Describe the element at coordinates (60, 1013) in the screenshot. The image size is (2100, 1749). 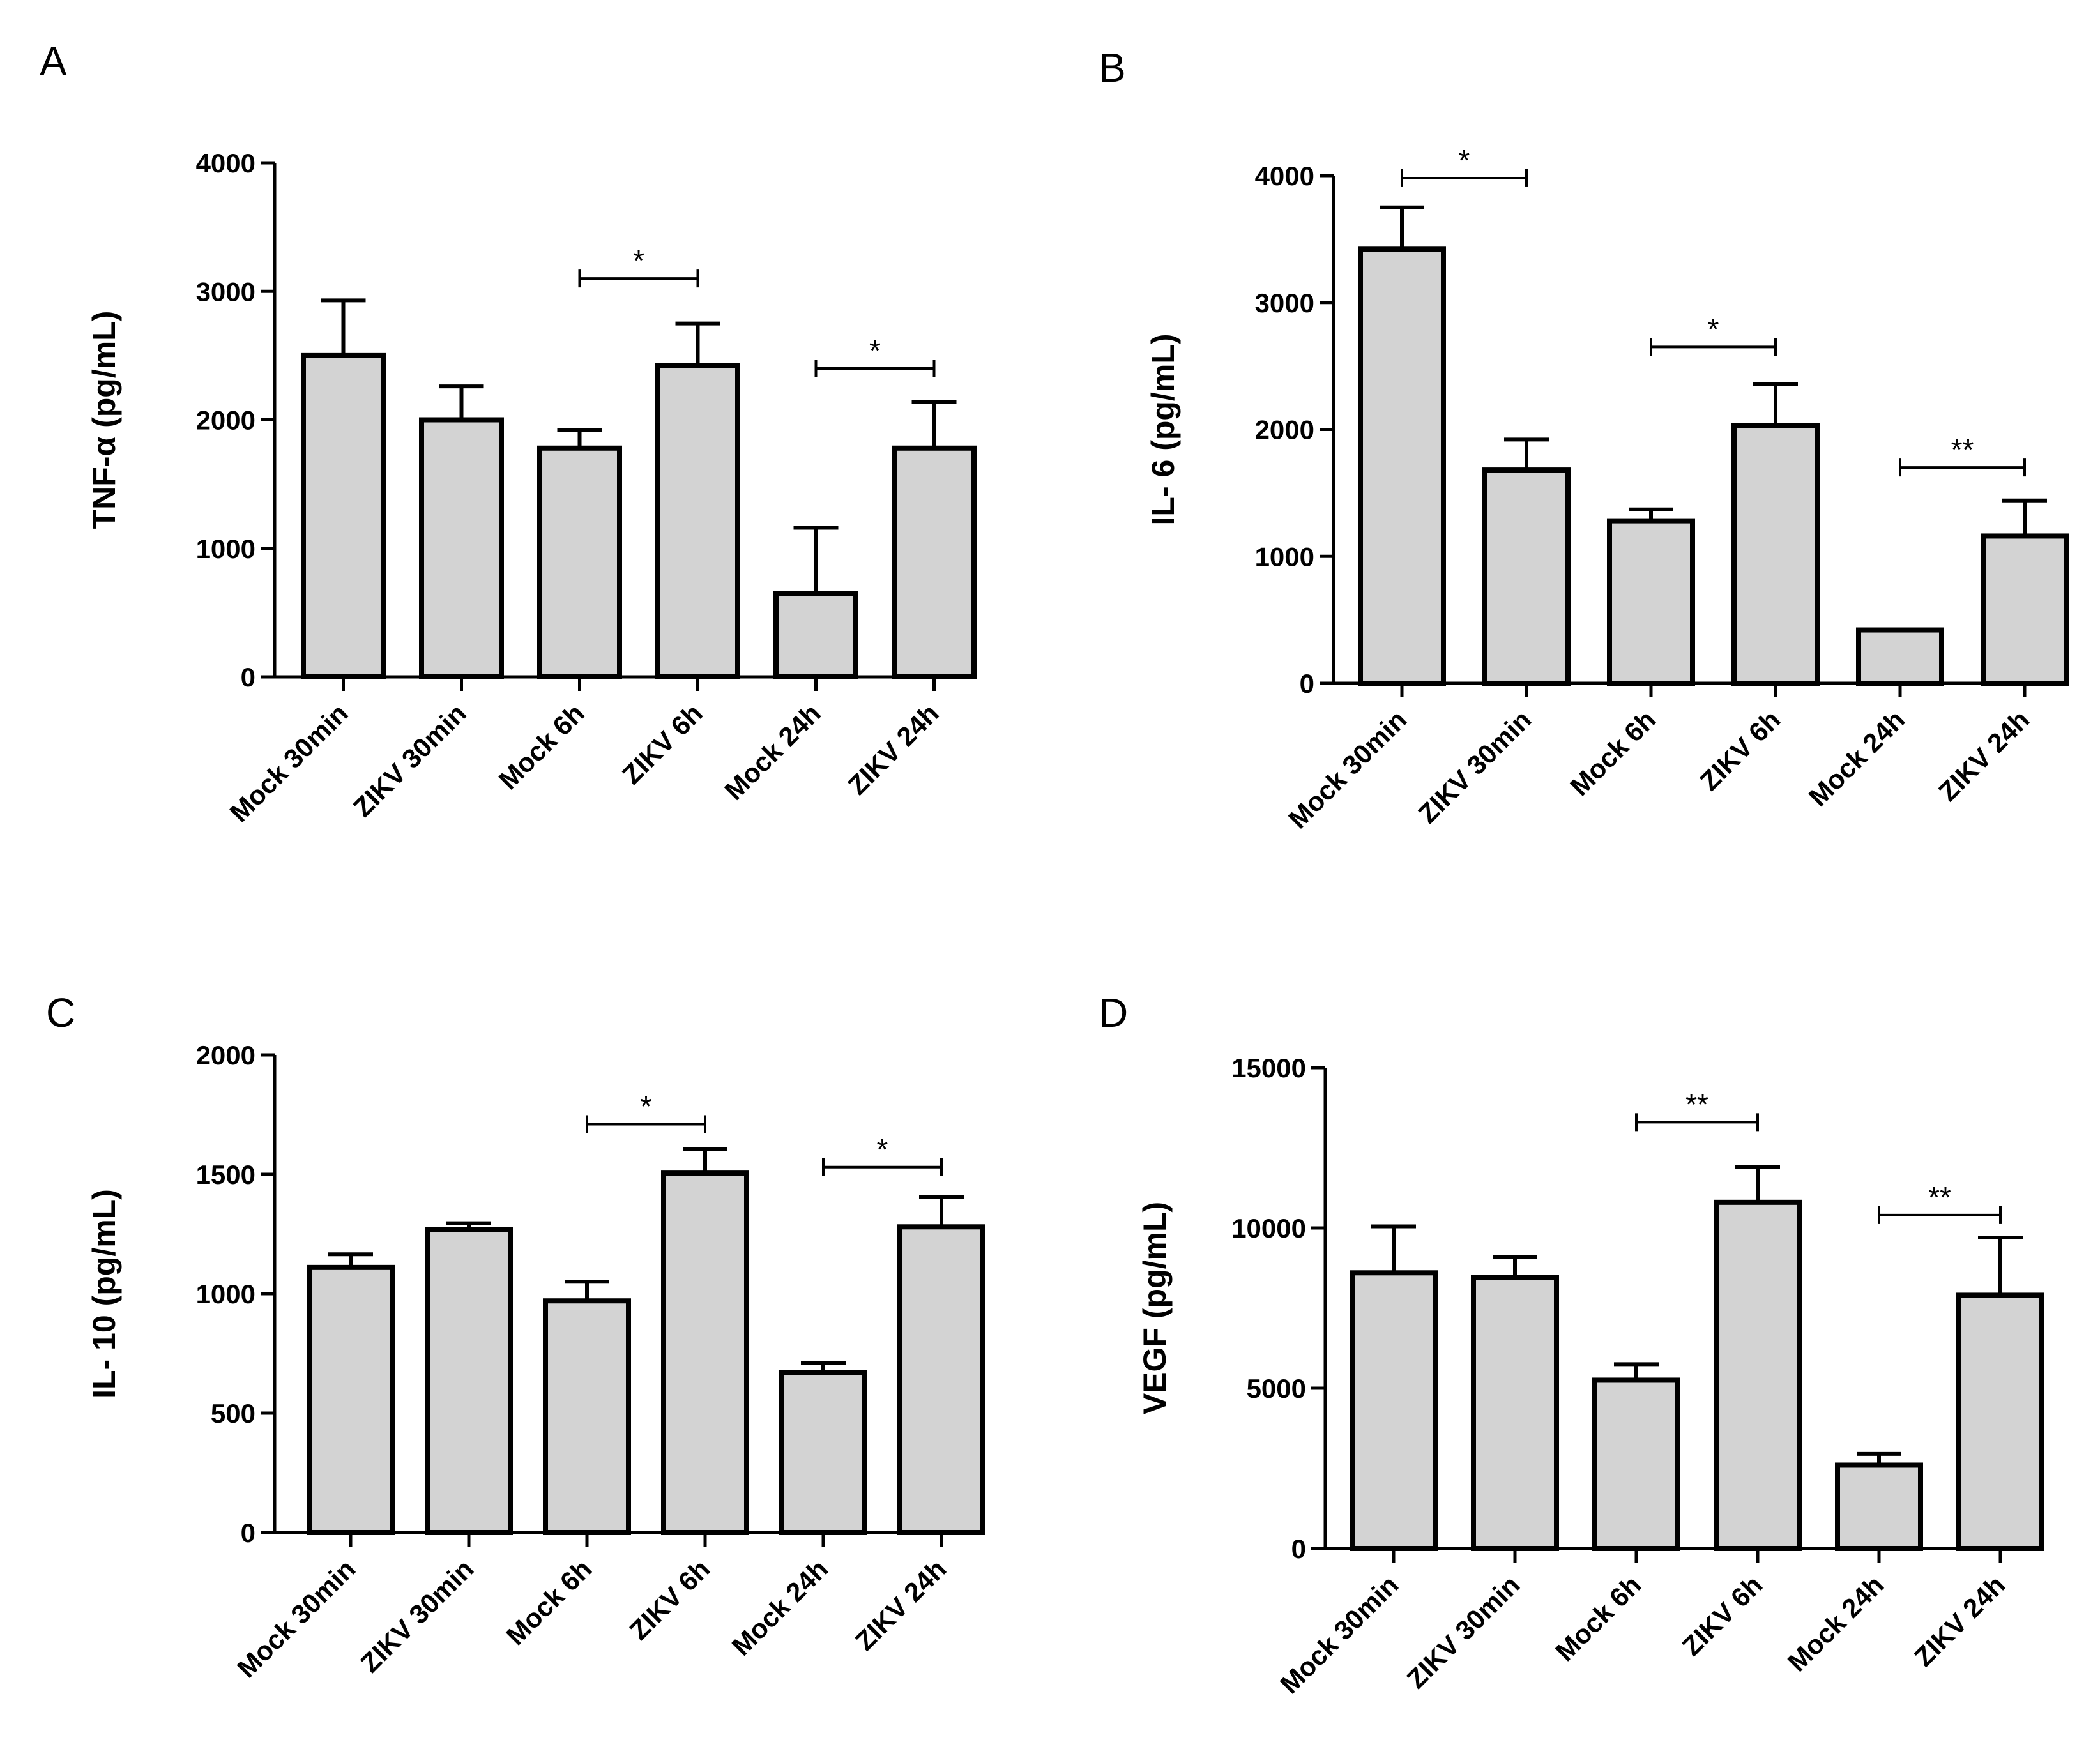
I see `panel-label-c: C` at that location.